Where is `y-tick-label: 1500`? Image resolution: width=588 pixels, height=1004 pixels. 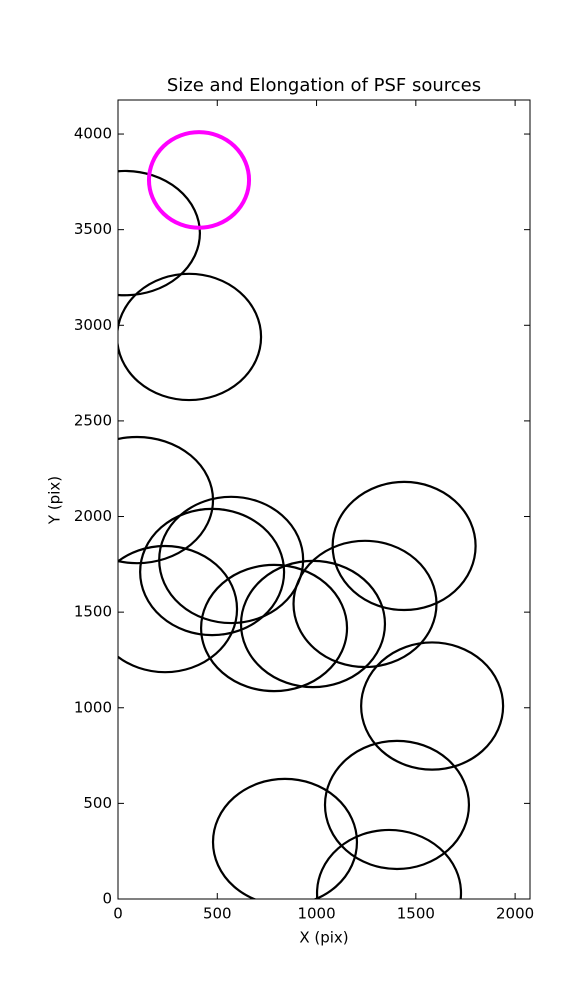 y-tick-label: 1500 is located at coordinates (93, 612).